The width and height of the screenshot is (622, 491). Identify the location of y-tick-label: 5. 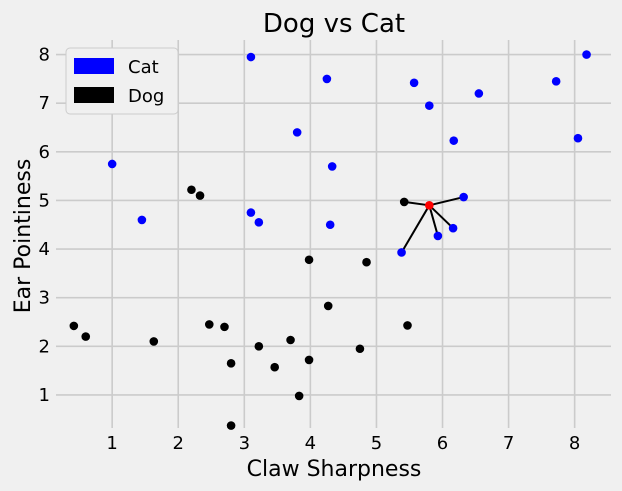
(44, 200).